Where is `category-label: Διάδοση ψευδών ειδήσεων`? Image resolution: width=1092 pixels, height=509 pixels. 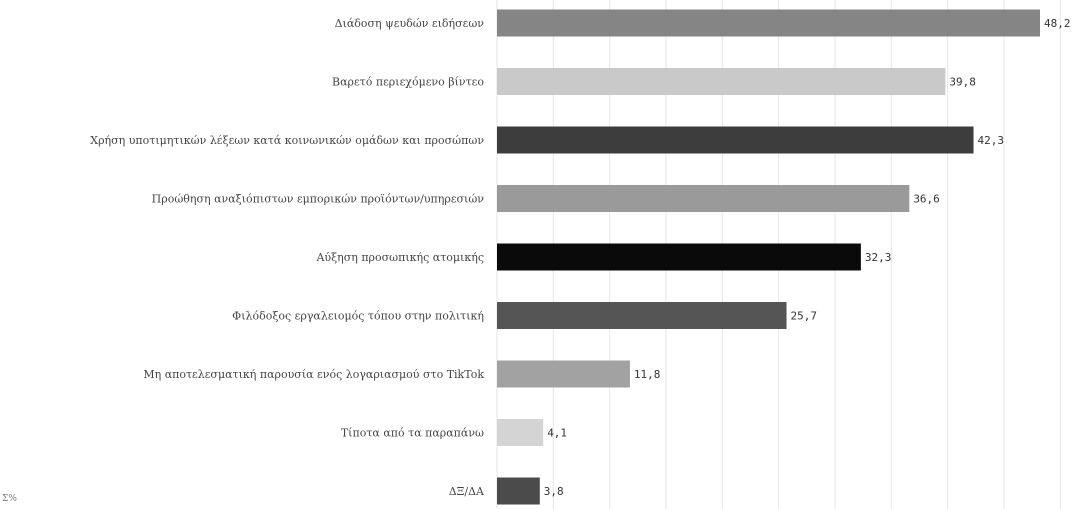
category-label: Διάδοση ψευδών ειδήσεων is located at coordinates (410, 23).